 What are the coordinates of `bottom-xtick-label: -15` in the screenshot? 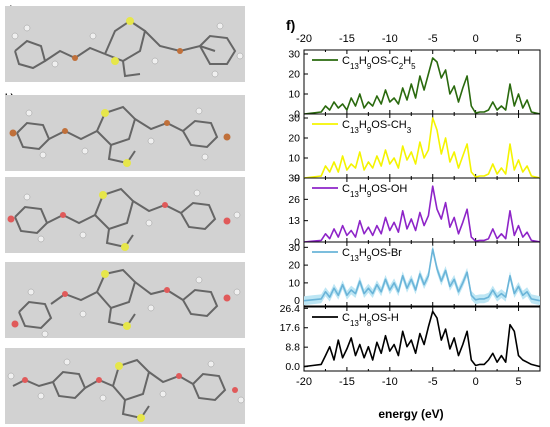 It's located at (347, 382).